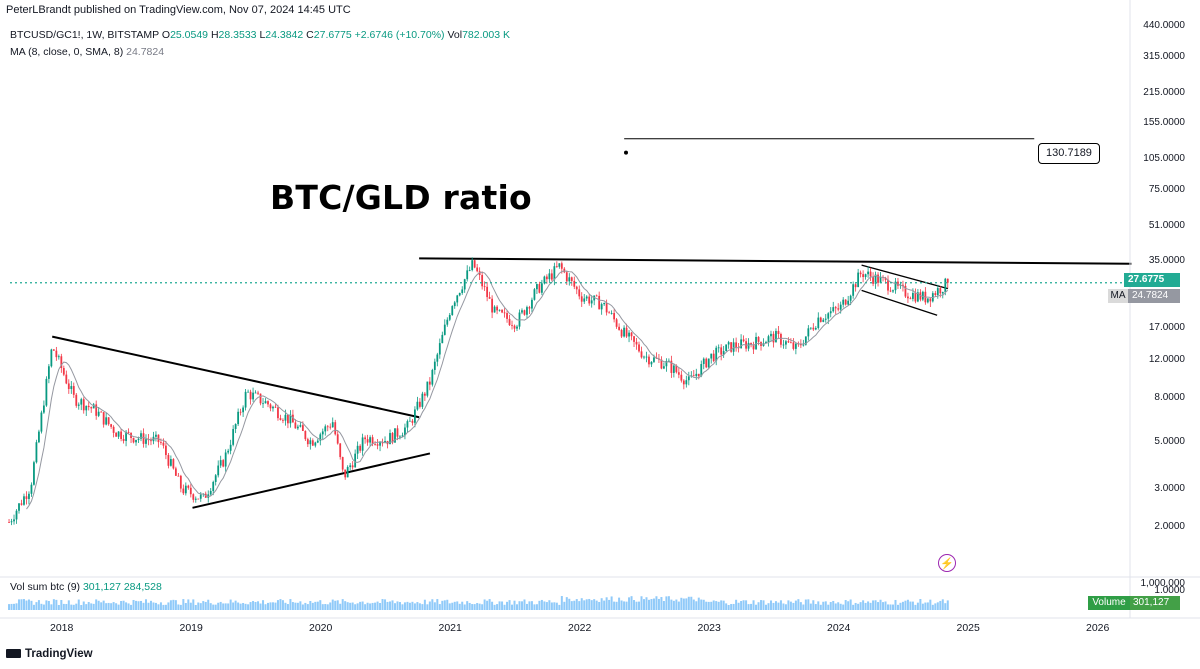 This screenshot has width=1200, height=669. Describe the element at coordinates (237, 35) in the screenshot. I see `high-value: 28.3533` at that location.